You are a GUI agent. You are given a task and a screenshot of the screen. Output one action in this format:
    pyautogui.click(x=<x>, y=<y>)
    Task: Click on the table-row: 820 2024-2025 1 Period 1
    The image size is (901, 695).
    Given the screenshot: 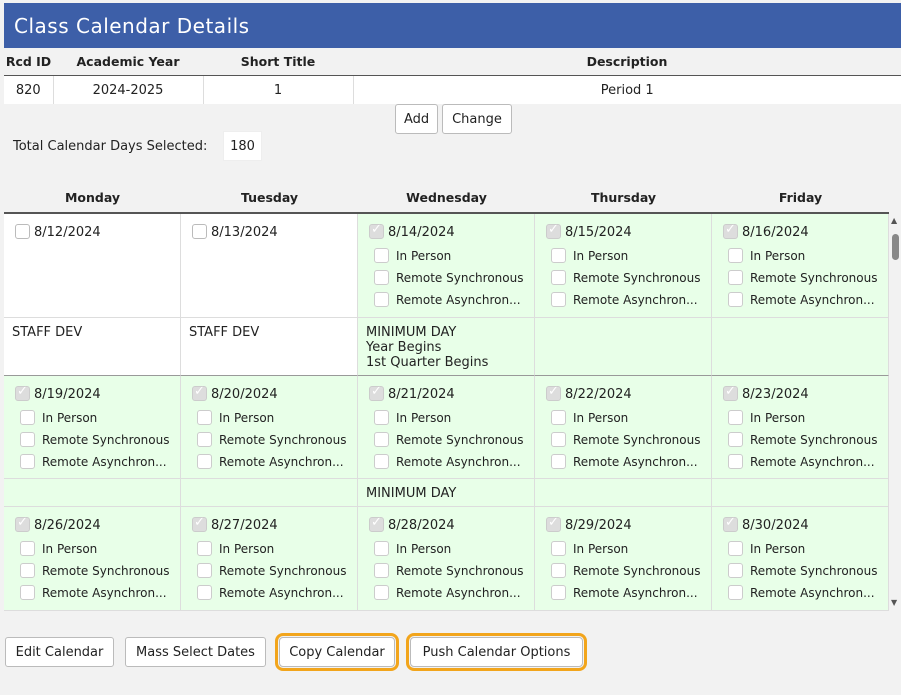 What is the action you would take?
    pyautogui.click(x=452, y=89)
    